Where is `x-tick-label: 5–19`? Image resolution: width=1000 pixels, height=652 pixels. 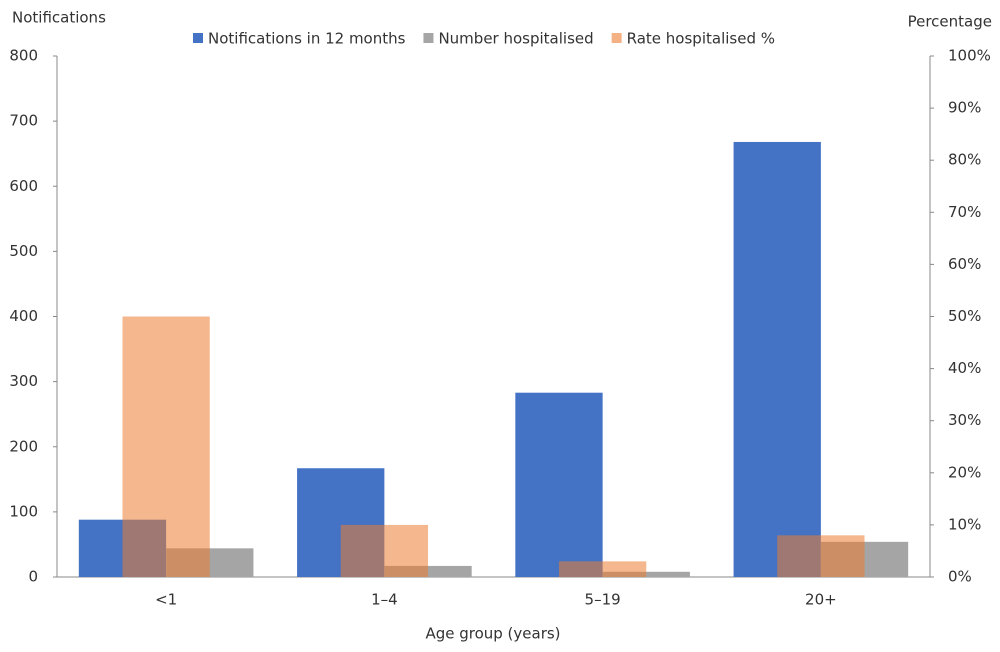
x-tick-label: 5–19 is located at coordinates (603, 600).